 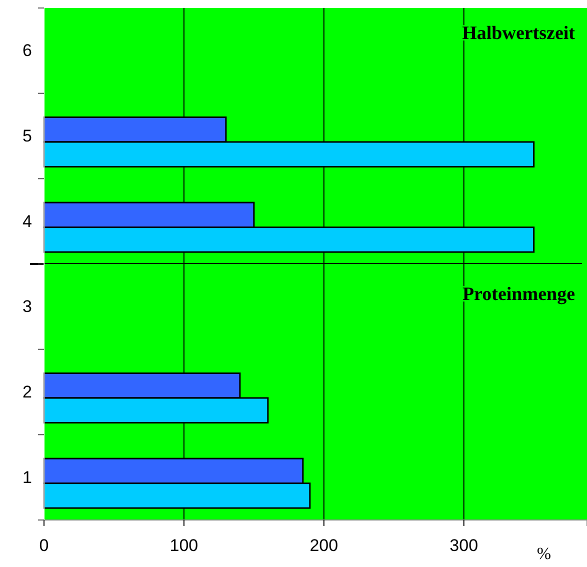 What do you see at coordinates (27, 392) in the screenshot?
I see `y-tick-label: 2` at bounding box center [27, 392].